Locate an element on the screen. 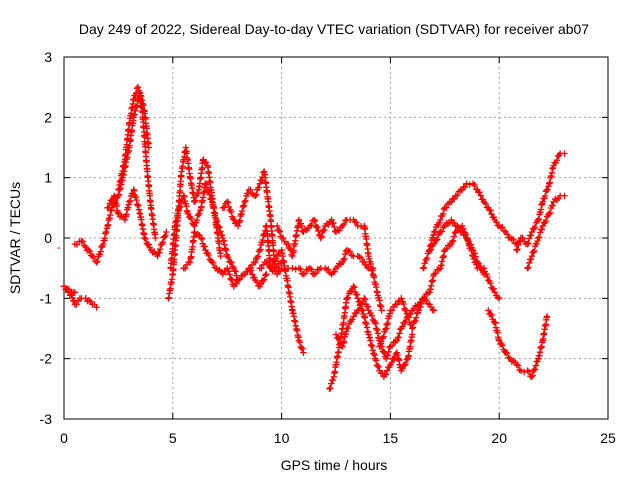 This screenshot has height=485, width=640. y-tick-label: -3 is located at coordinates (46, 419).